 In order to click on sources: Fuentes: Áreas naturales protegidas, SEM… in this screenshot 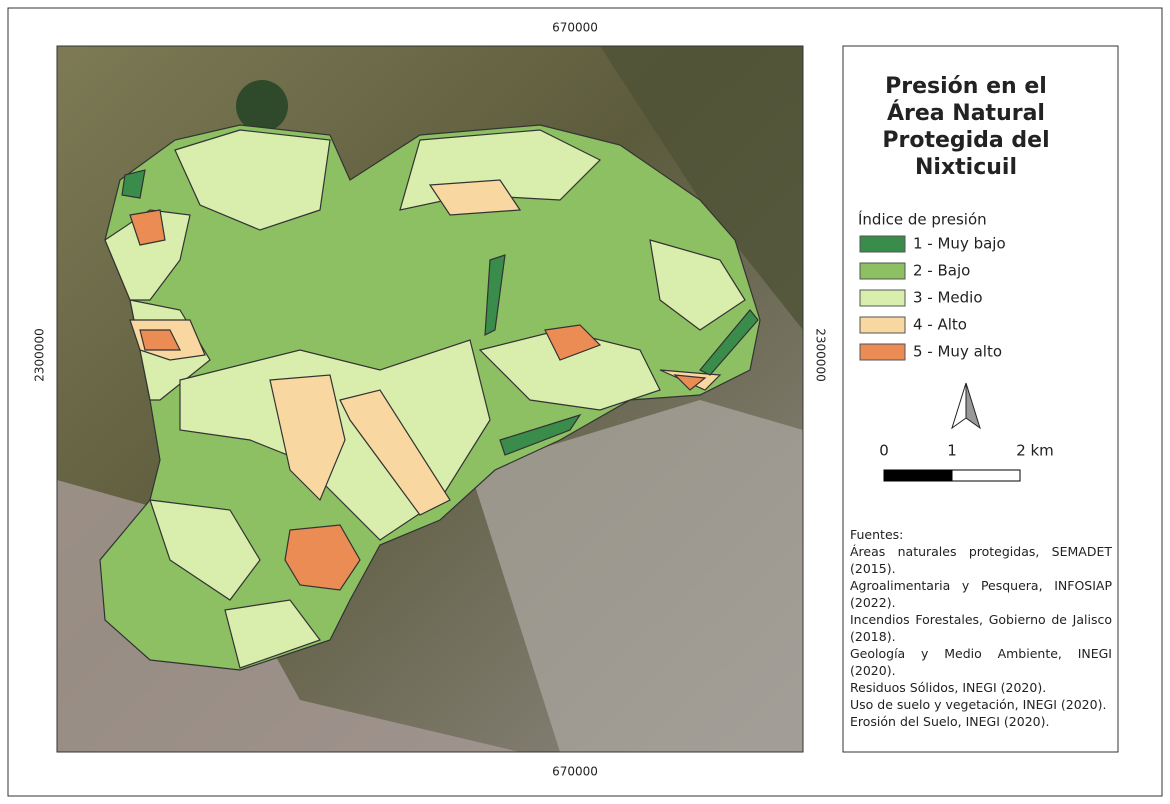, I will do `click(981, 628)`.